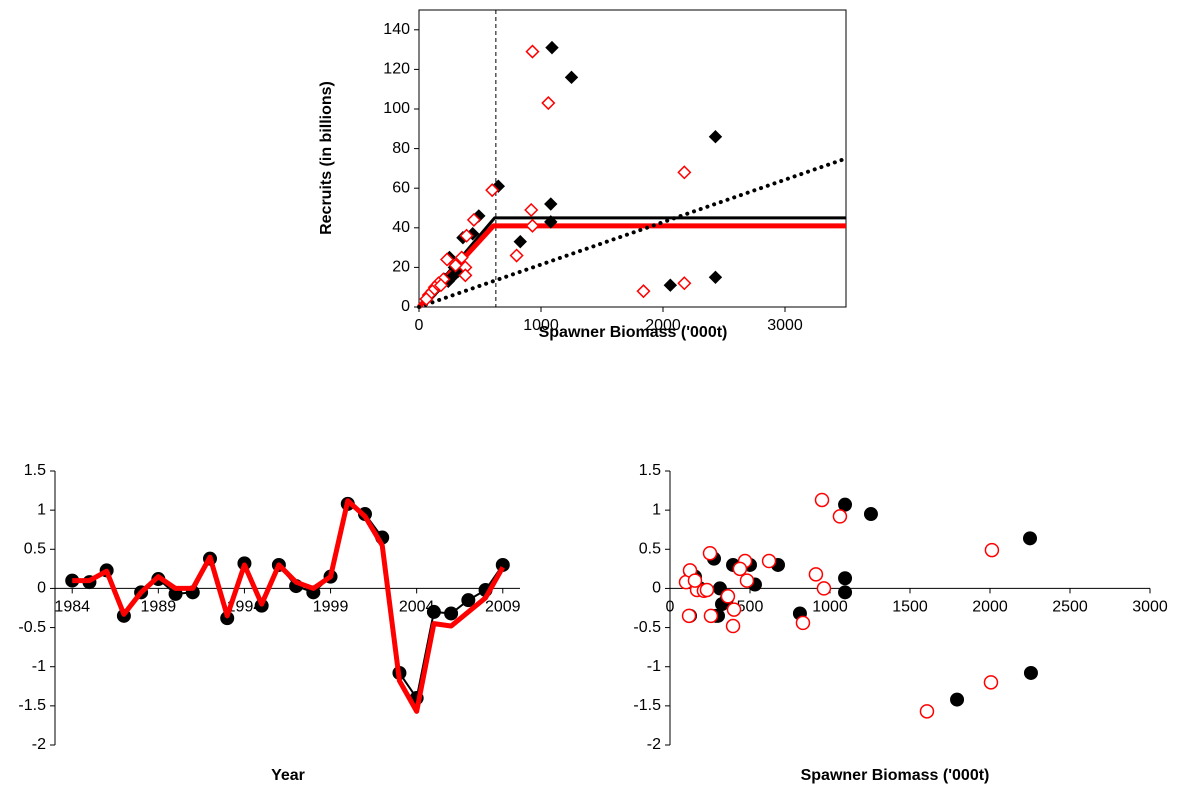  I want to click on x-tick-label: 1999, so click(331, 607).